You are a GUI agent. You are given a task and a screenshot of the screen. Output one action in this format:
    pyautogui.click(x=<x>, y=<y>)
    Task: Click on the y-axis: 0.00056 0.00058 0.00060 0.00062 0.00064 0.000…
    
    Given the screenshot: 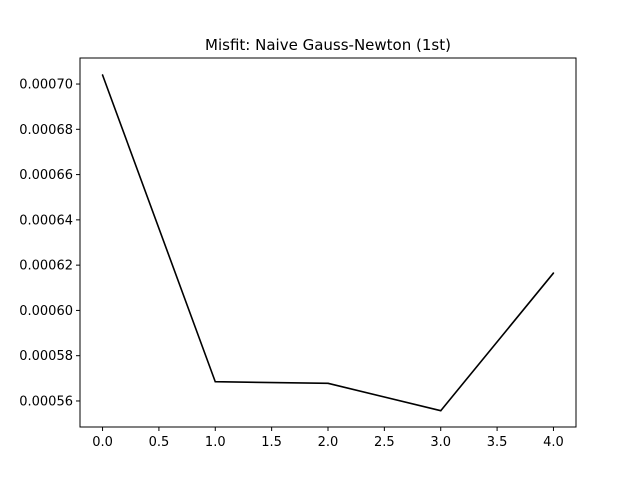 What is the action you would take?
    pyautogui.click(x=49, y=243)
    